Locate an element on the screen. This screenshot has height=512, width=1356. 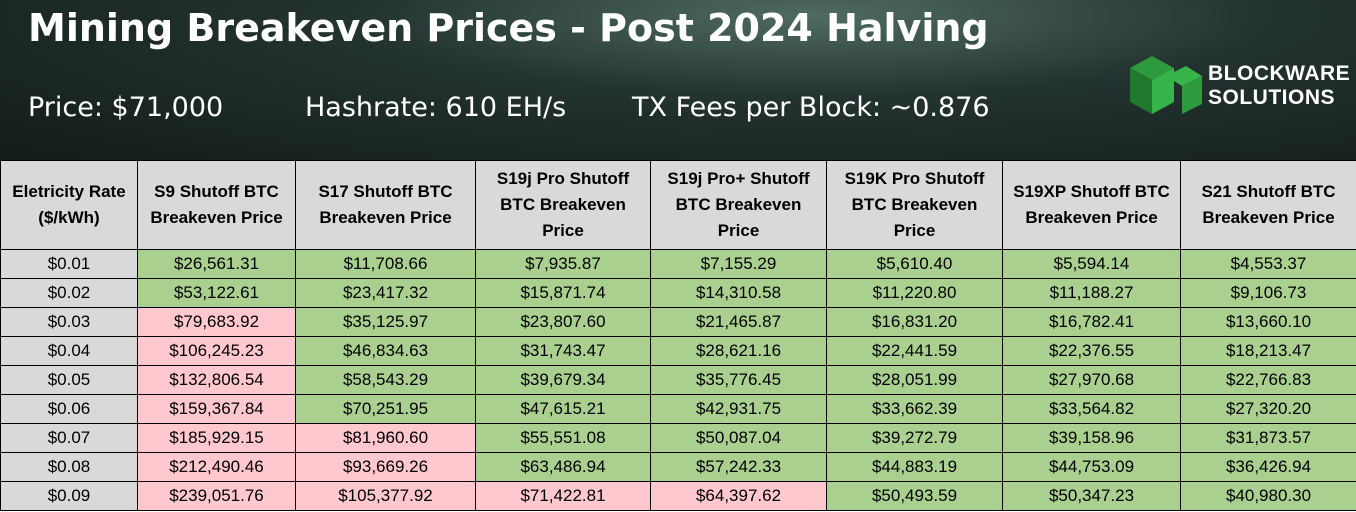
price-cell: $23,417.32 is located at coordinates (385, 293).